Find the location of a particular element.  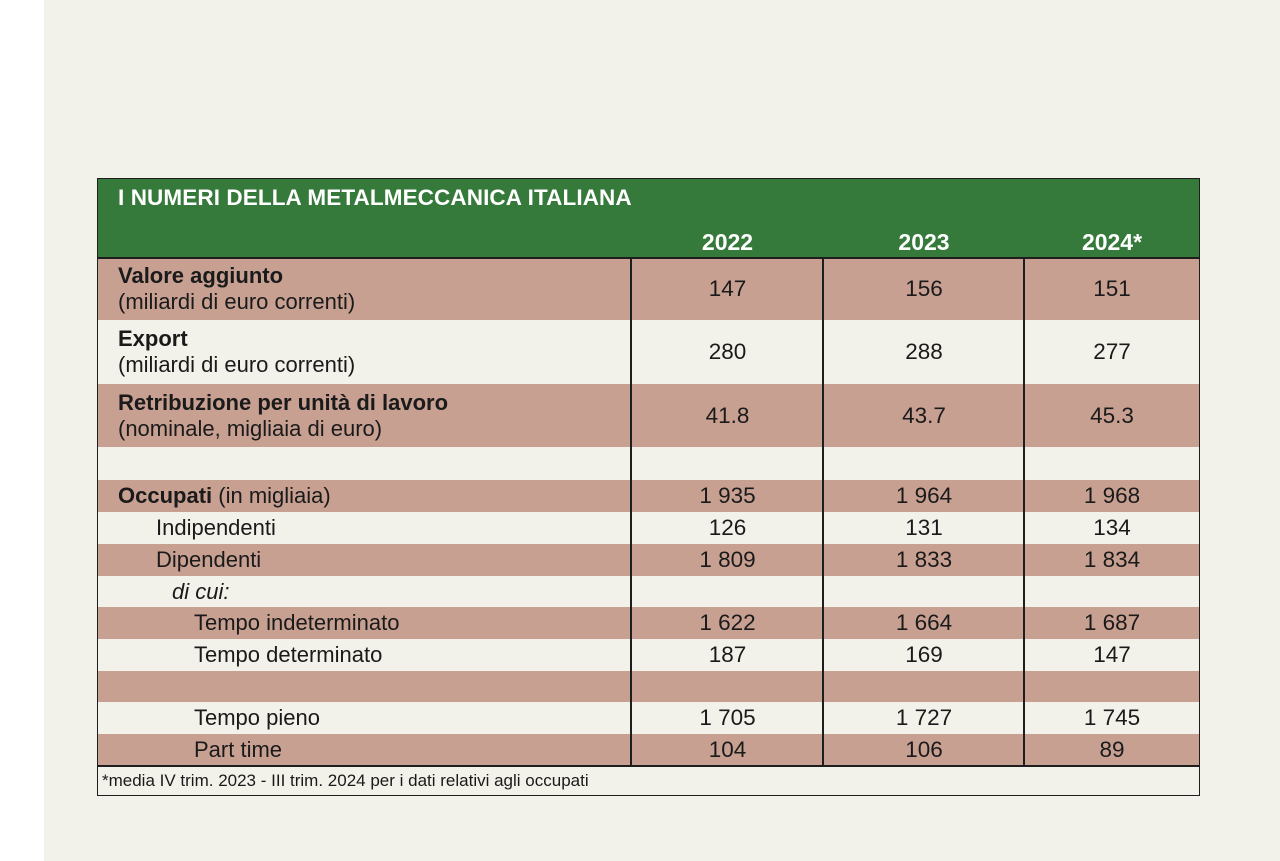

table-row-indipendenti: Indipendenti 126 131 134 is located at coordinates (648, 528).